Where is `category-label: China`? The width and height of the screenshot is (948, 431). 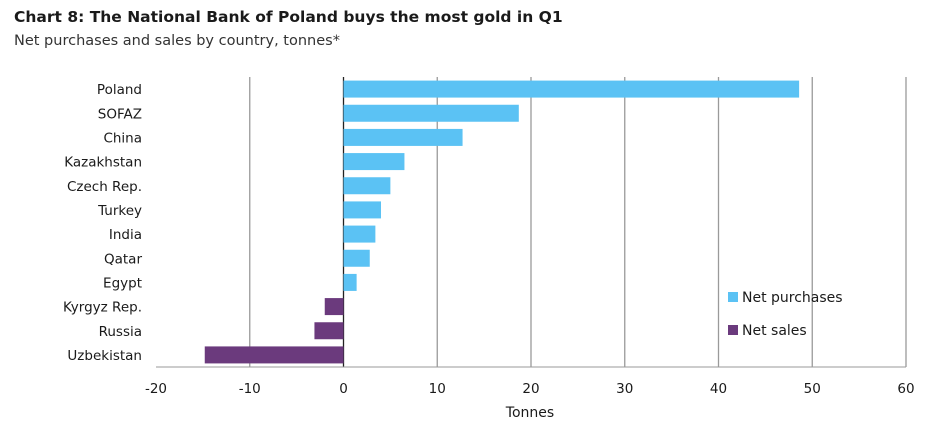 category-label: China is located at coordinates (122, 138).